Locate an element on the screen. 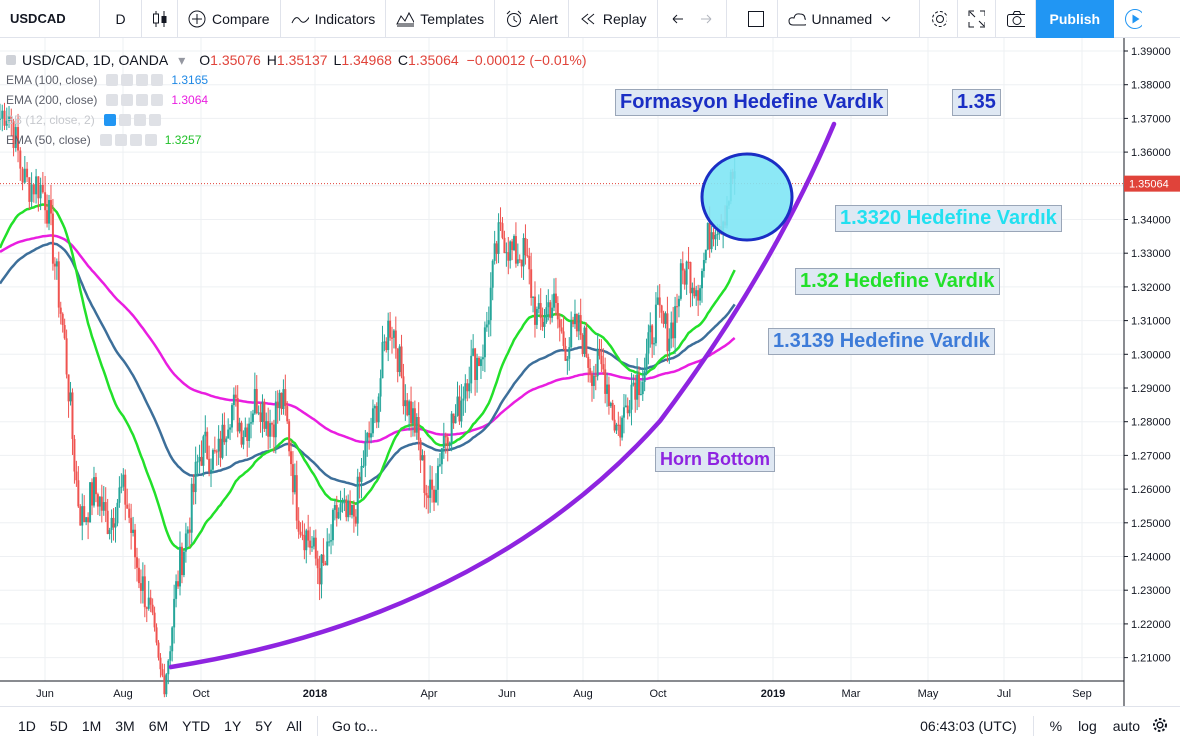 Image resolution: width=1180 pixels, height=745 pixels. range-button-5y: 5Y is located at coordinates (264, 726).